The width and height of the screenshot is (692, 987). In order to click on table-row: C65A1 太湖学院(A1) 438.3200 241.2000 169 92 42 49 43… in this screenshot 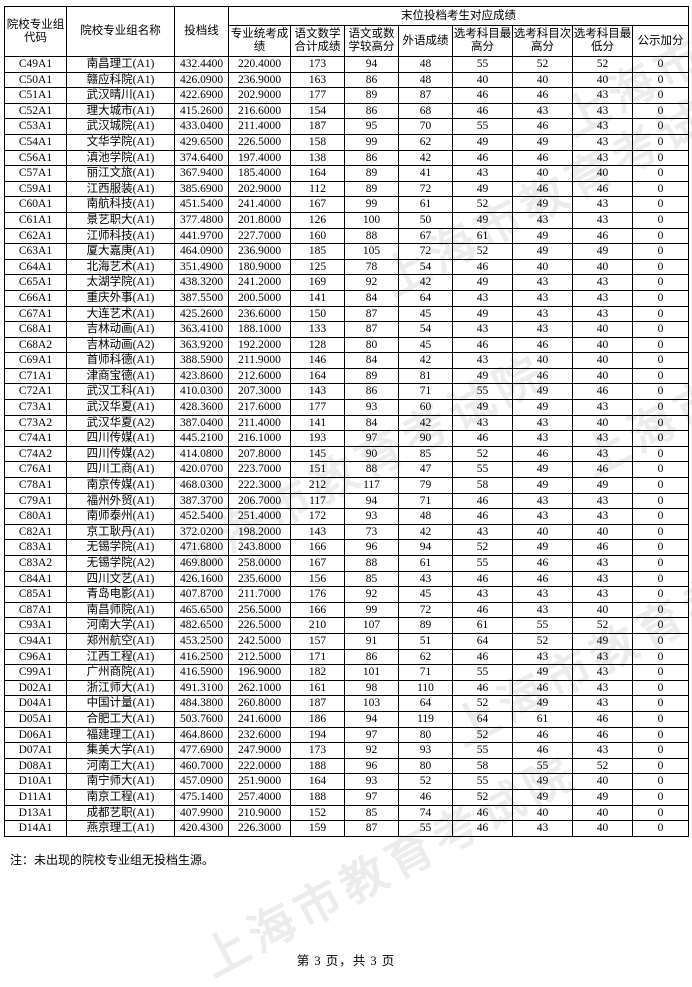, I will do `click(346, 282)`.